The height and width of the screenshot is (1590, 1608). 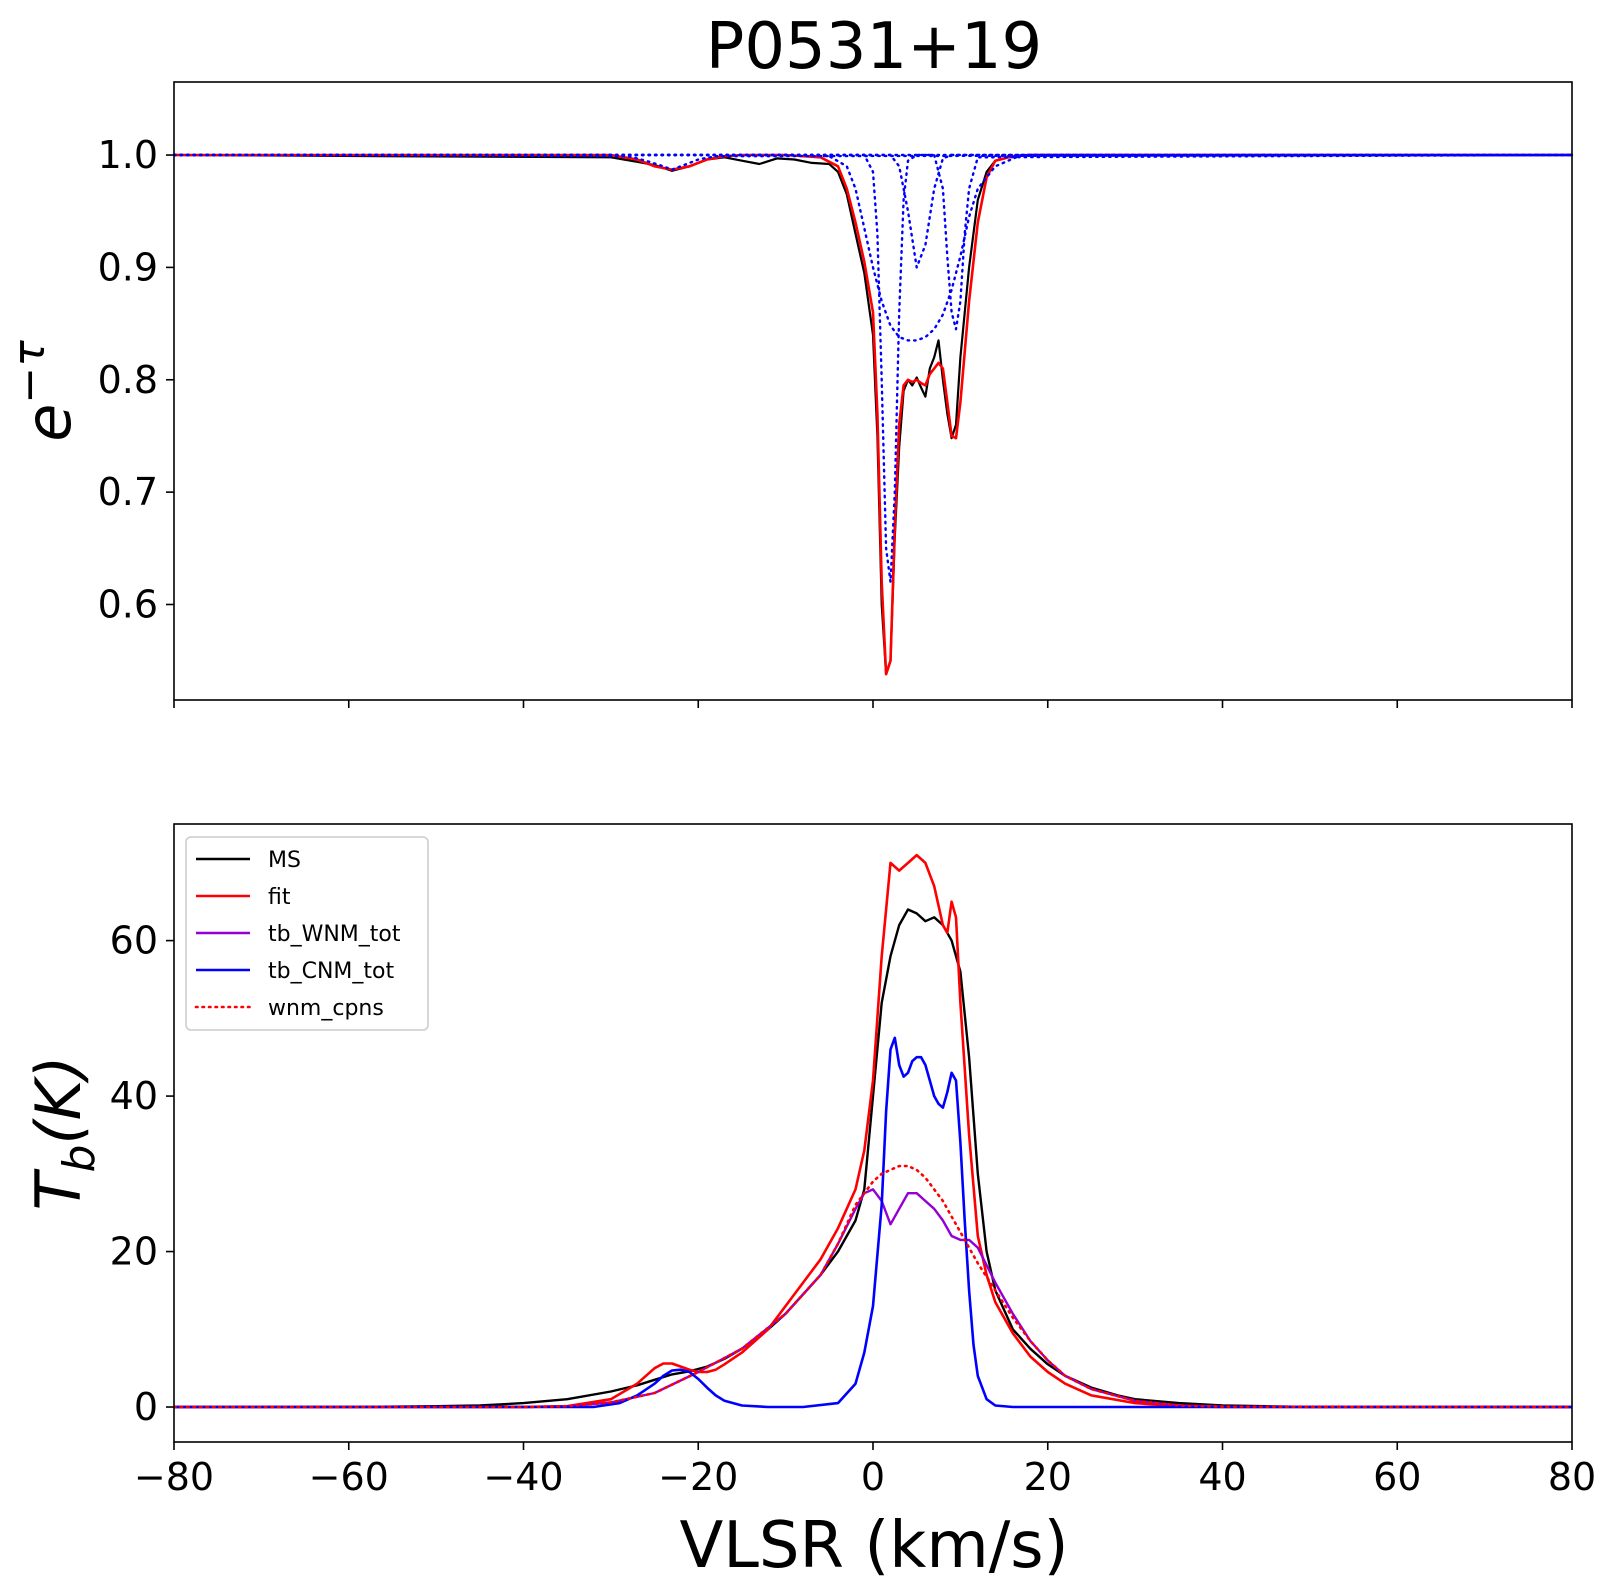 What do you see at coordinates (523, 1477) in the screenshot?
I see `bottom-x-tick-label: −40` at bounding box center [523, 1477].